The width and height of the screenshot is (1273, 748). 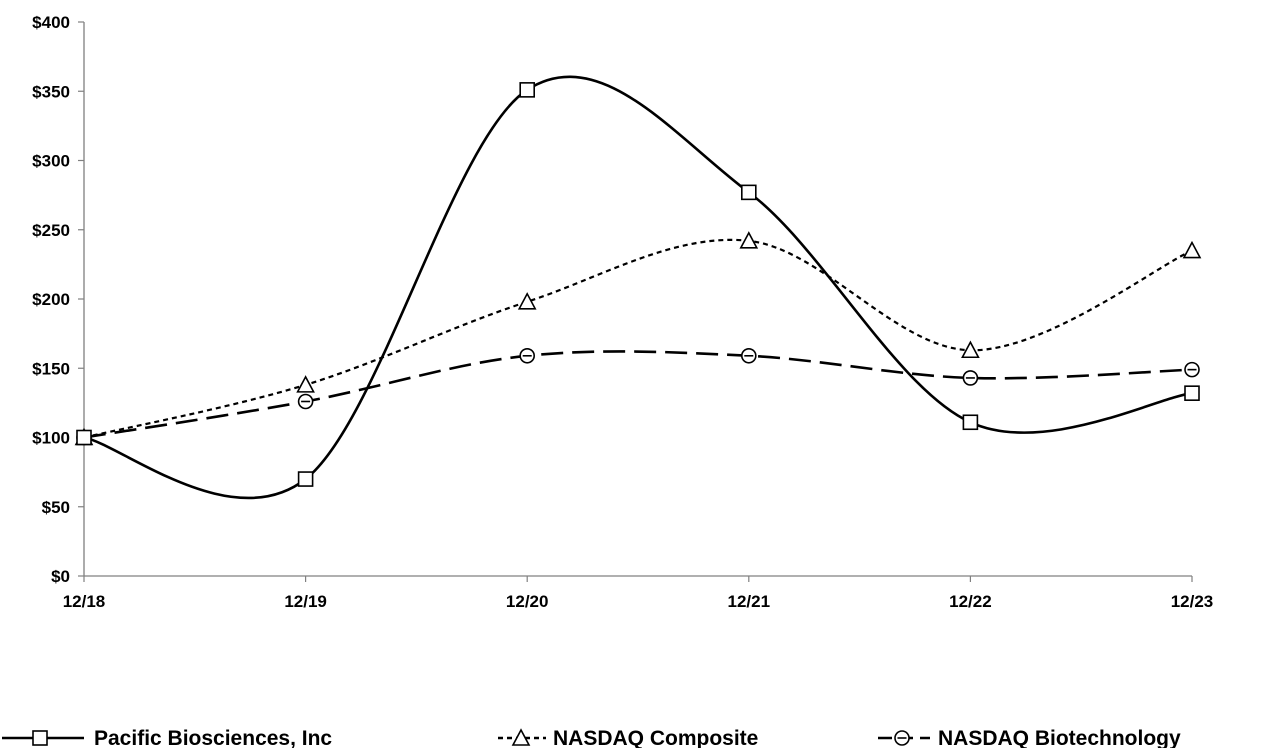 I want to click on legend-label: Pacific Biosciences, Inc, so click(x=213, y=737).